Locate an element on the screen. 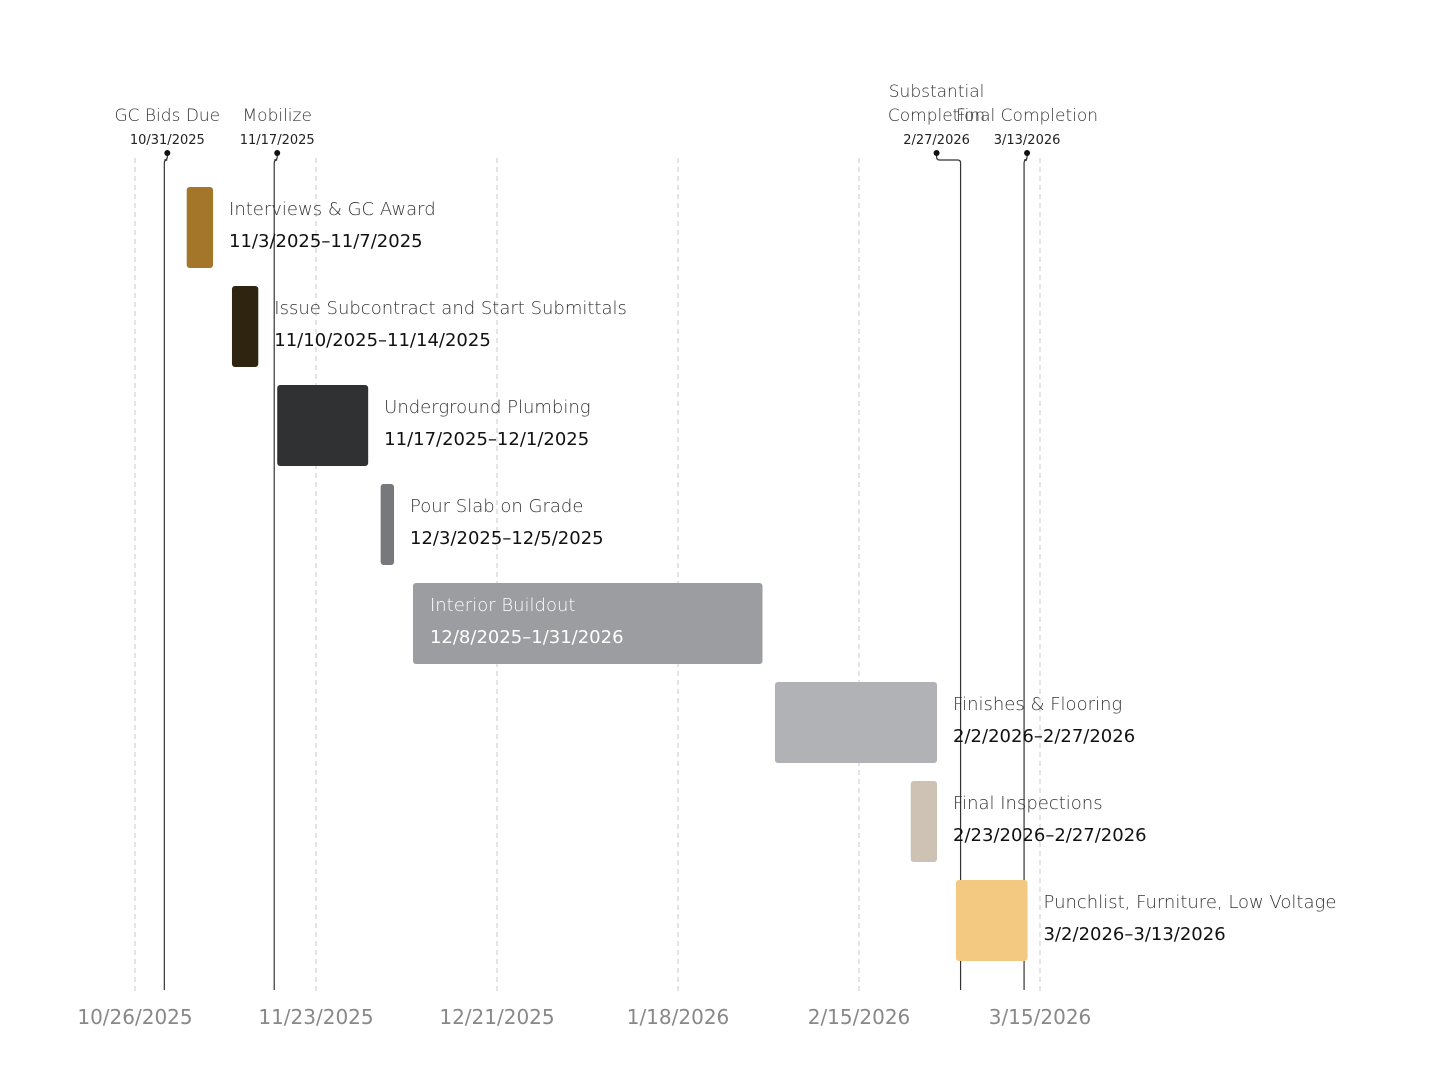 The height and width of the screenshot is (1080, 1440). task-dates: 2/2/2026–2/27/2026 is located at coordinates (1044, 736).